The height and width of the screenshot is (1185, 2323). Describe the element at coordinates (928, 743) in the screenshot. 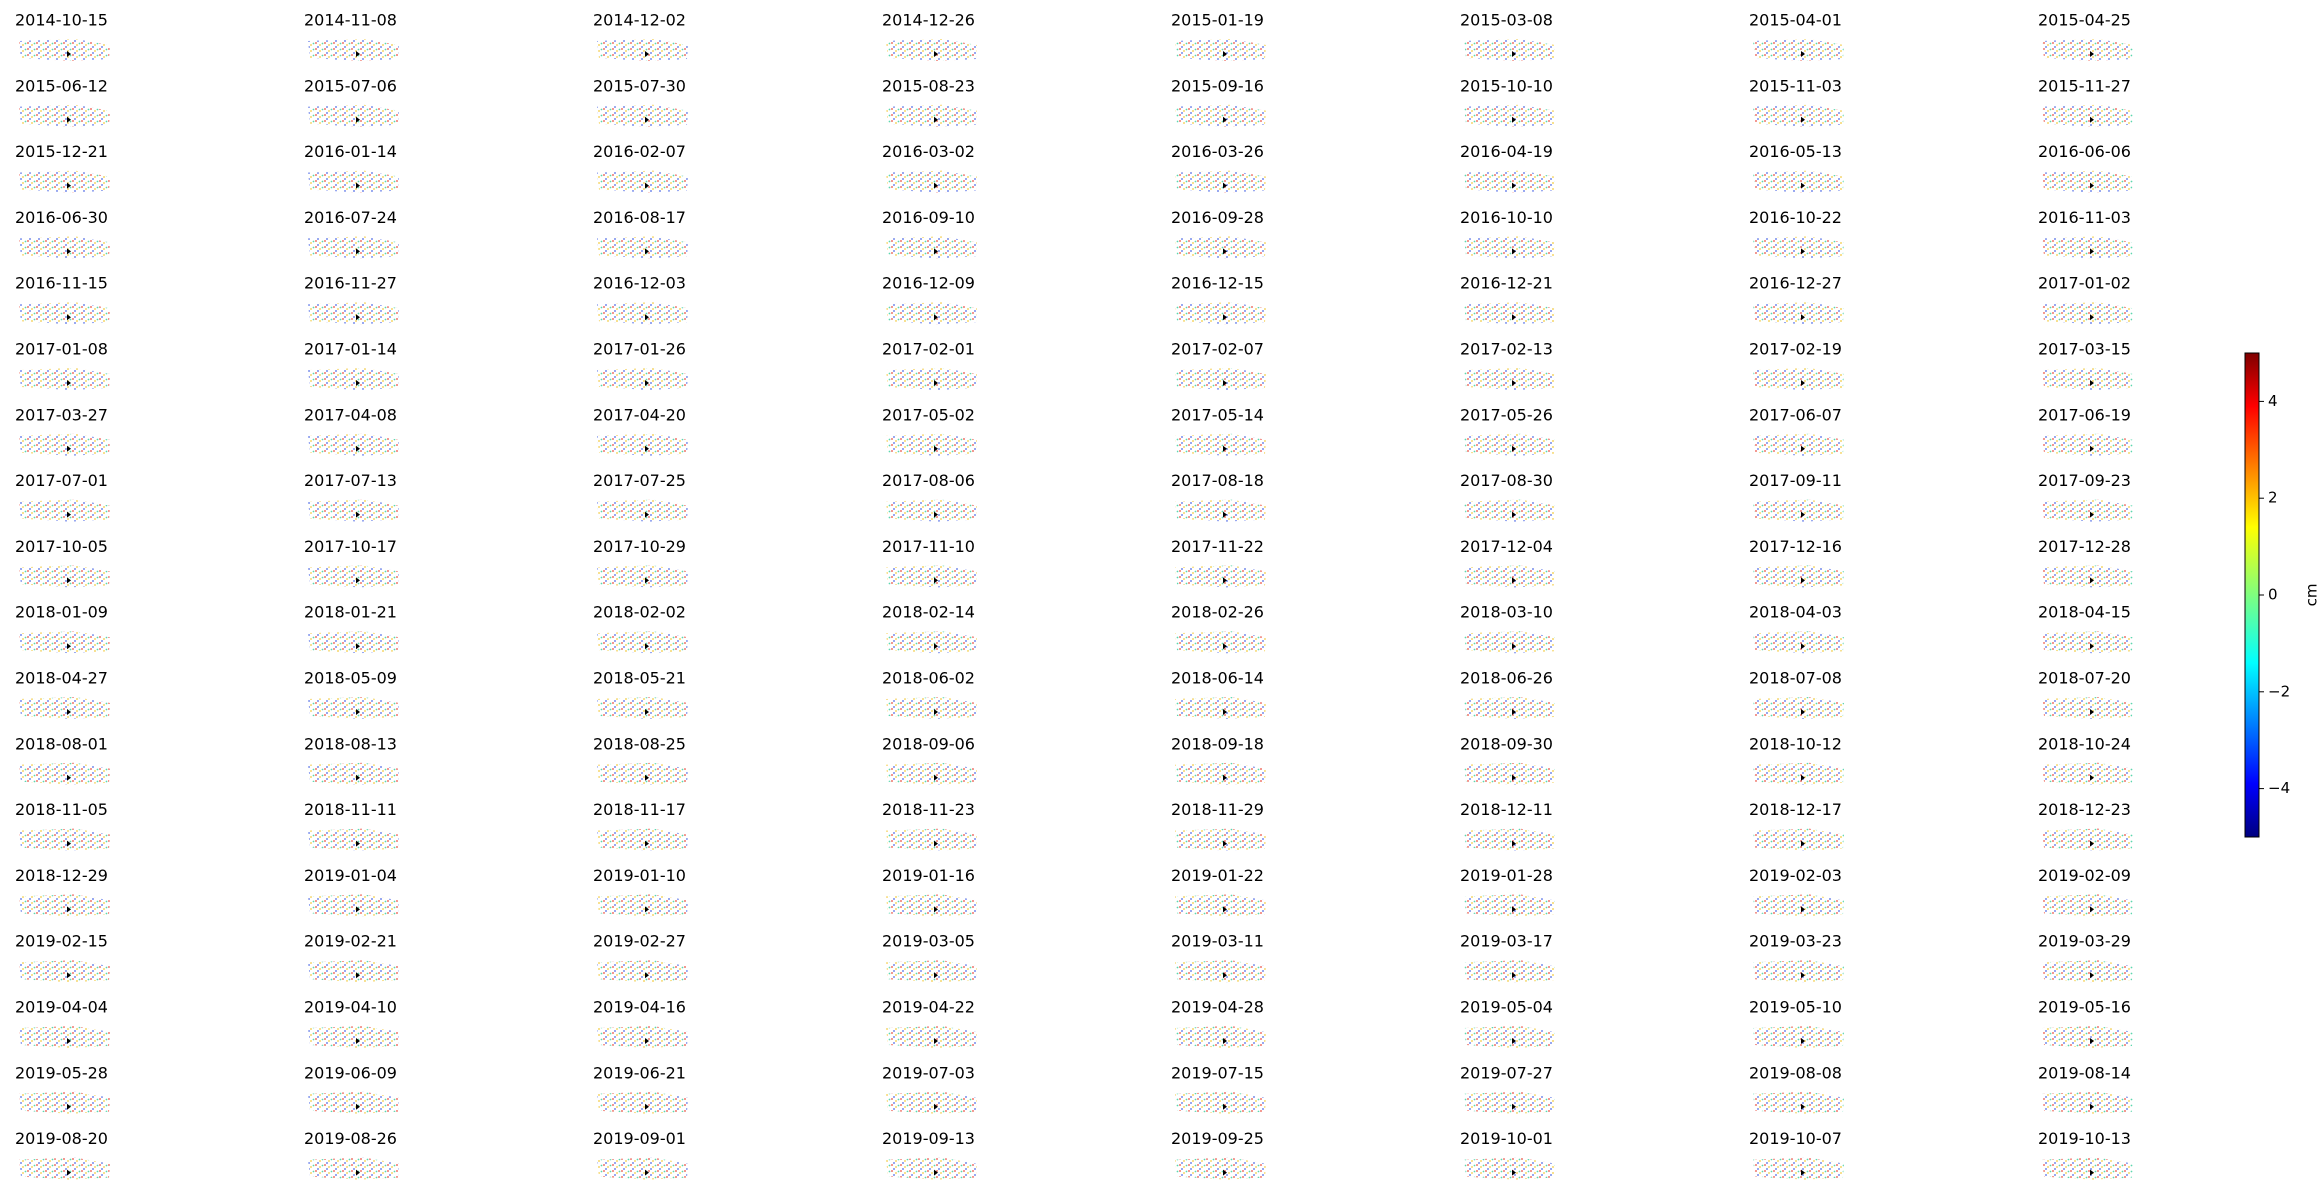

I see `panel-title: 2018-09-06` at that location.